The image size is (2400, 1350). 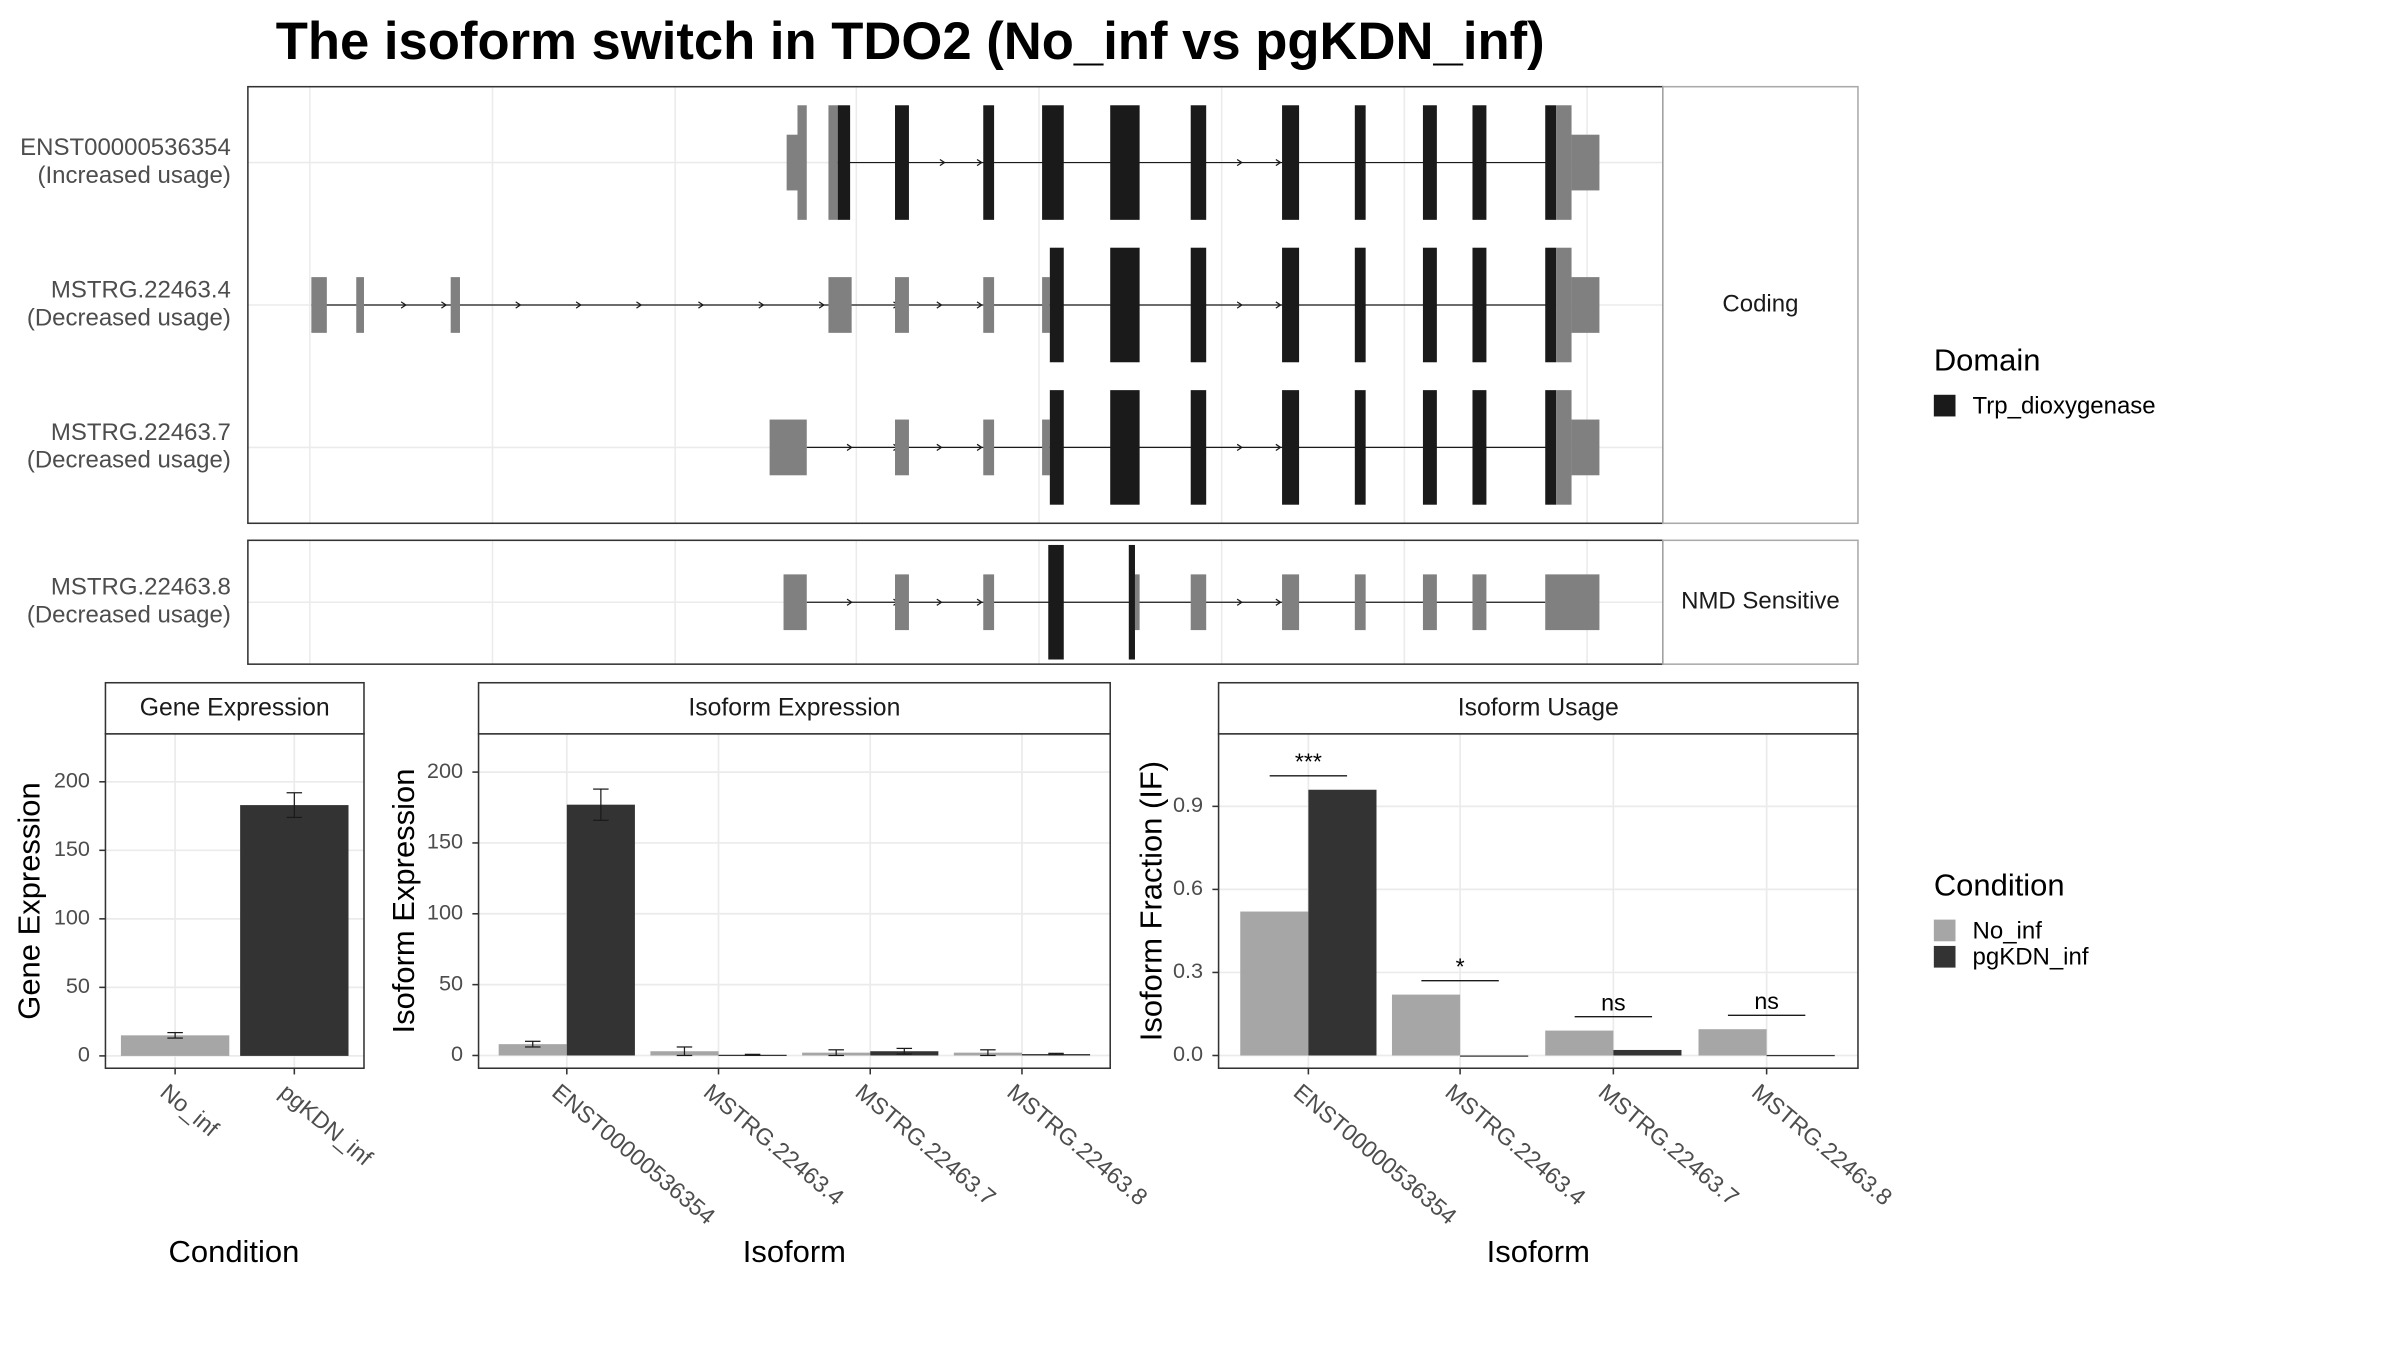 What do you see at coordinates (72, 917) in the screenshot?
I see `y-tick-label: 100` at bounding box center [72, 917].